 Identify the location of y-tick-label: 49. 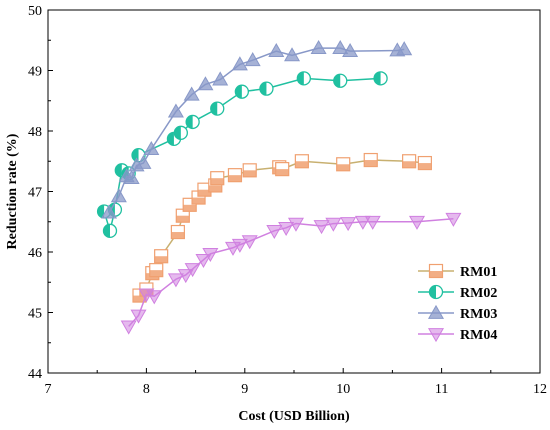
(35, 72).